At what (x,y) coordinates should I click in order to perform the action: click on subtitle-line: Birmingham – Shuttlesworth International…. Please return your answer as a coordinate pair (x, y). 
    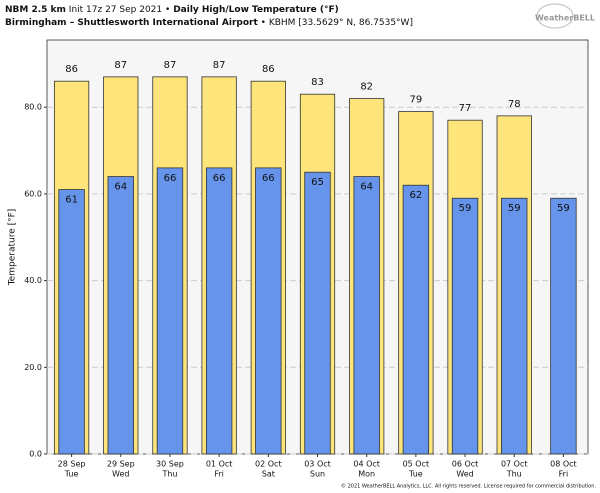
    Looking at the image, I should click on (209, 23).